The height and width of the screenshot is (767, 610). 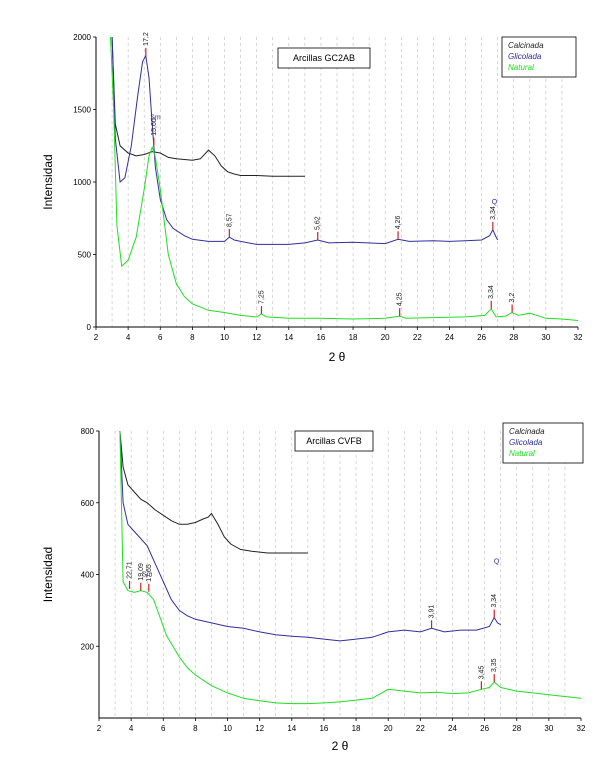 What do you see at coordinates (494, 665) in the screenshot?
I see `peak-value-label: 3,35` at bounding box center [494, 665].